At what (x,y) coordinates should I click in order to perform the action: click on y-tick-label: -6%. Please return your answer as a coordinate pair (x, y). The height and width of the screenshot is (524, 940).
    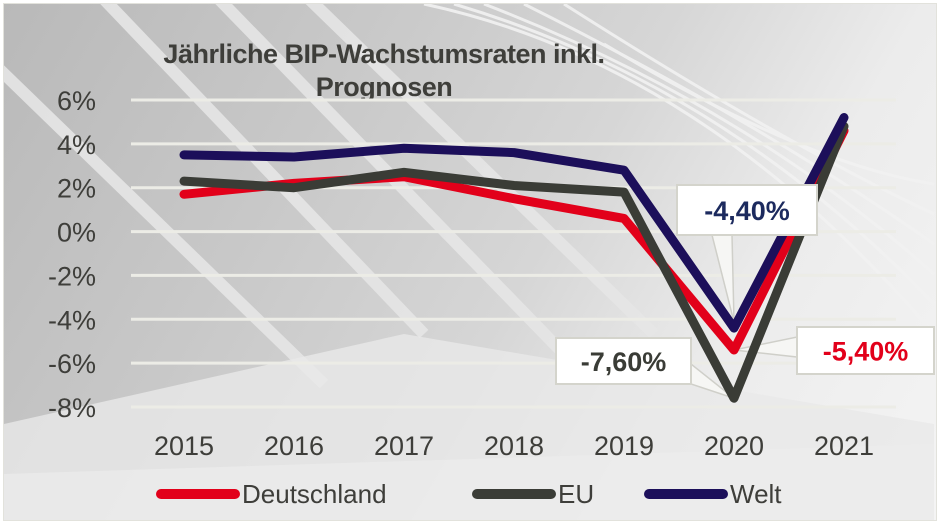
    Looking at the image, I should click on (72, 364).